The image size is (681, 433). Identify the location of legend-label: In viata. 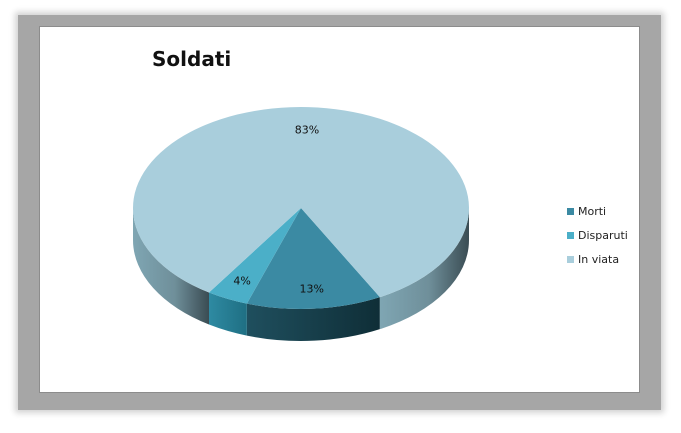
(599, 259).